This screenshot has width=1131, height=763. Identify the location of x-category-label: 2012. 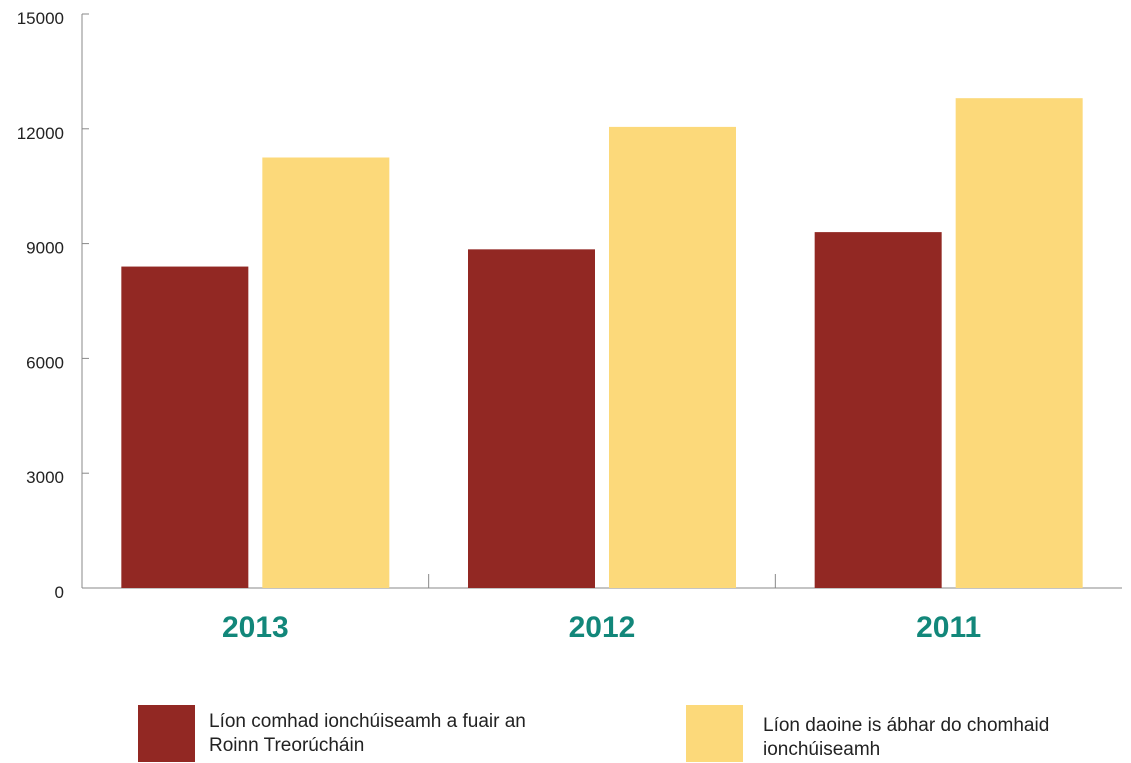
(602, 627).